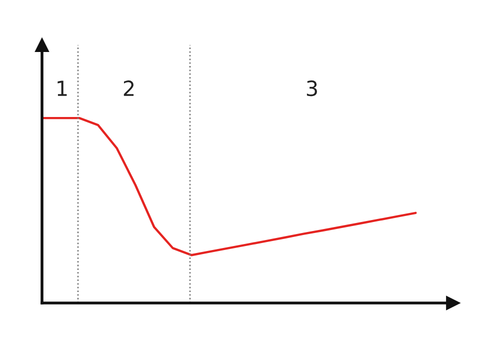 The height and width of the screenshot is (343, 486). What do you see at coordinates (62, 88) in the screenshot?
I see `text: 1` at bounding box center [62, 88].